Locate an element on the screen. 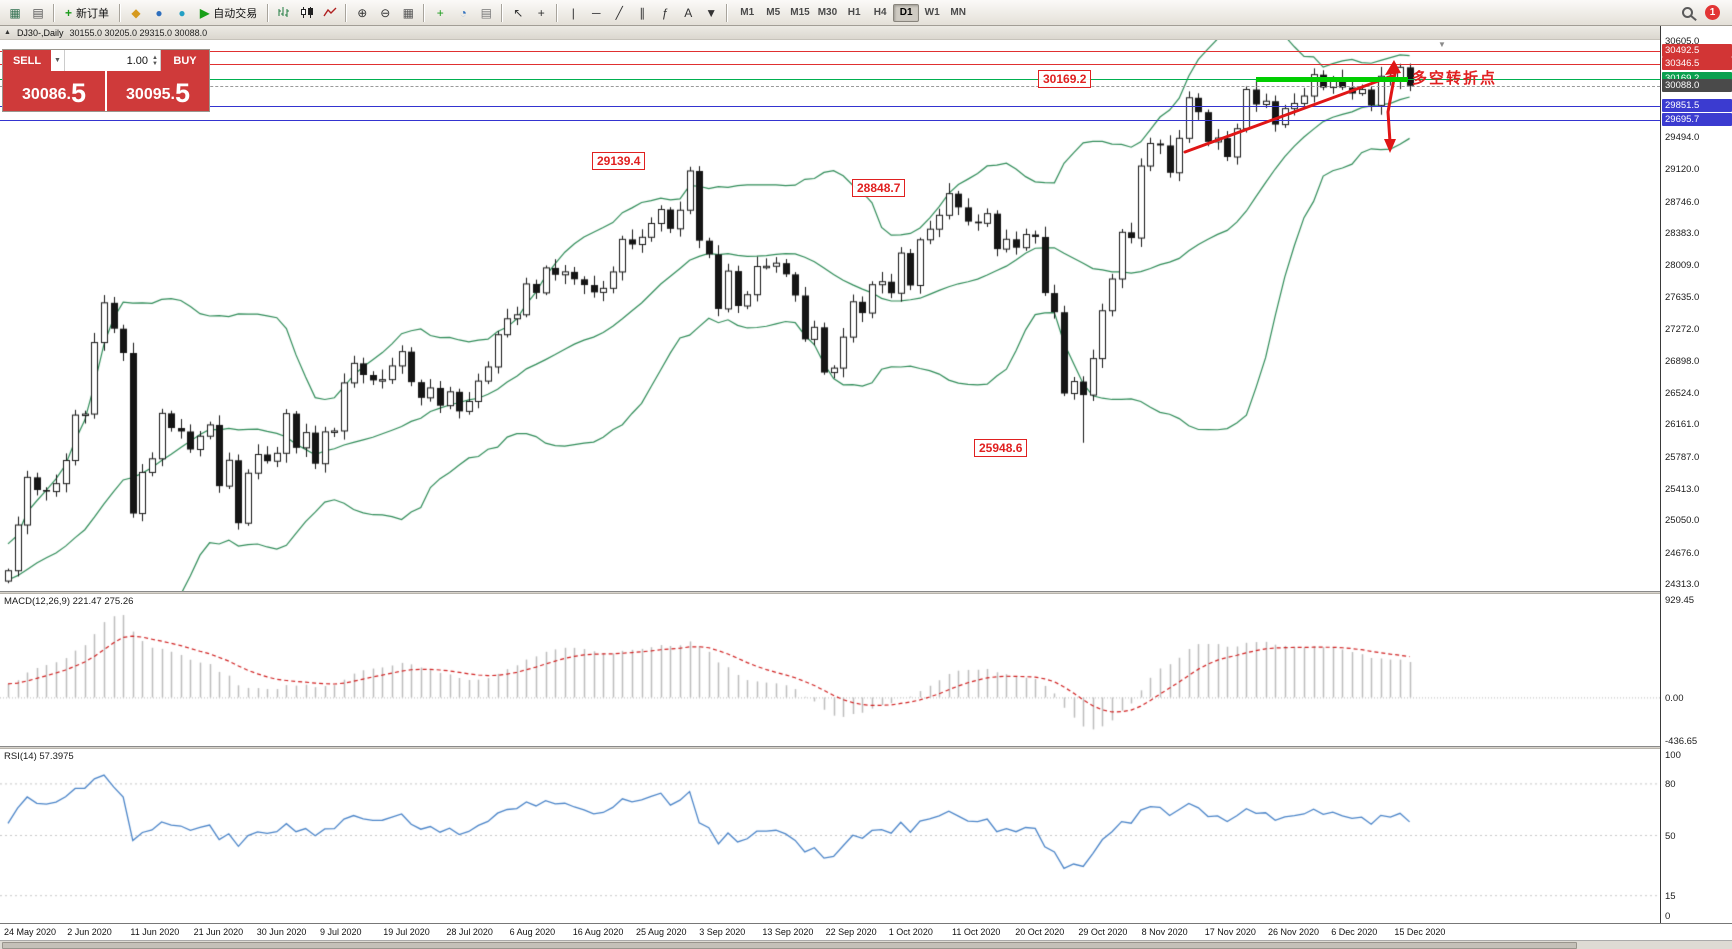 The image size is (1732, 949). timeframe-d1: D1 is located at coordinates (906, 12).